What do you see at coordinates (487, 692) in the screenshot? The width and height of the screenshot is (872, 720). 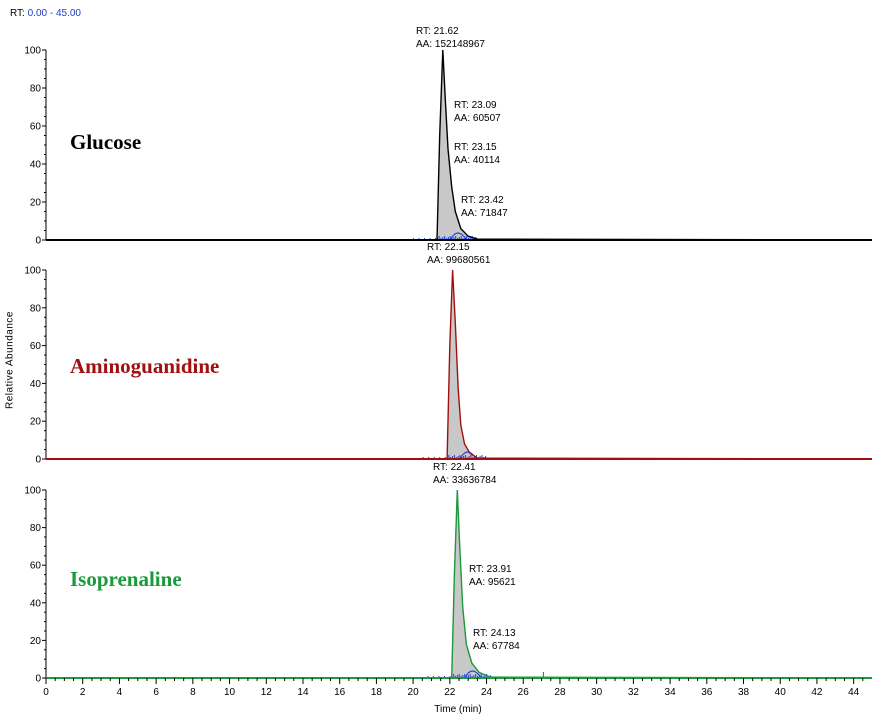 I see `x-tick-label: 24` at bounding box center [487, 692].